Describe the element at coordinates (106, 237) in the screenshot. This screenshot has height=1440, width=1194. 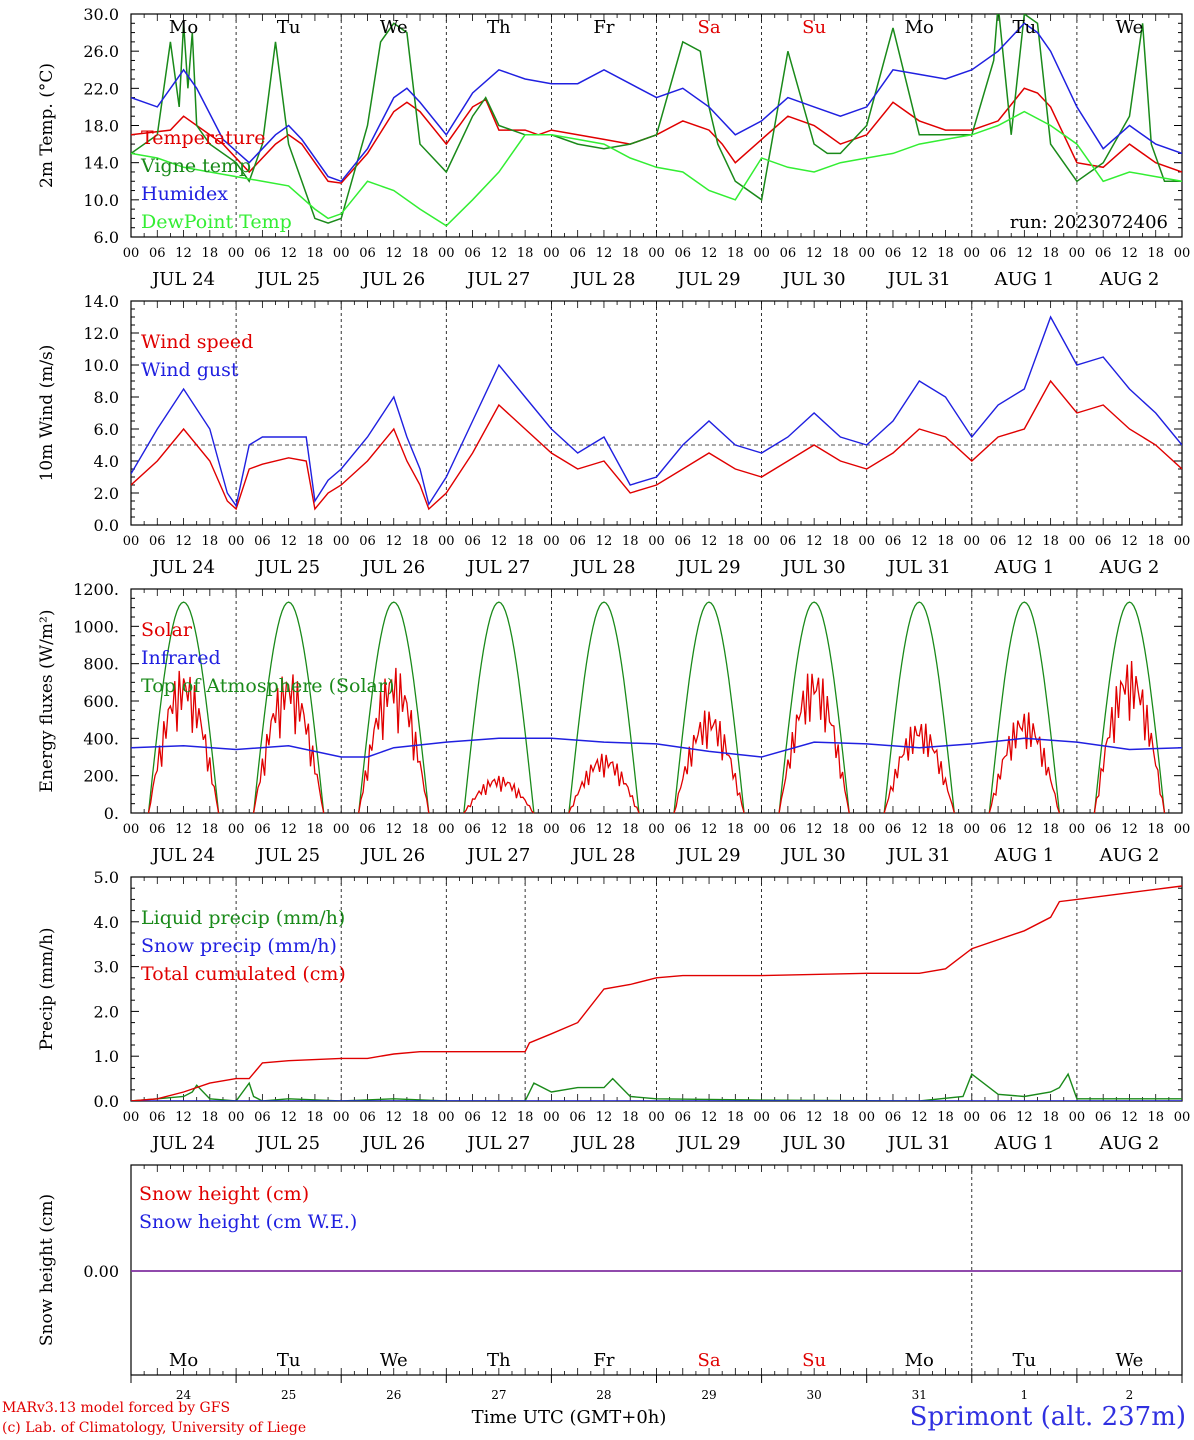
I see `y-tick-label: 6.0` at that location.